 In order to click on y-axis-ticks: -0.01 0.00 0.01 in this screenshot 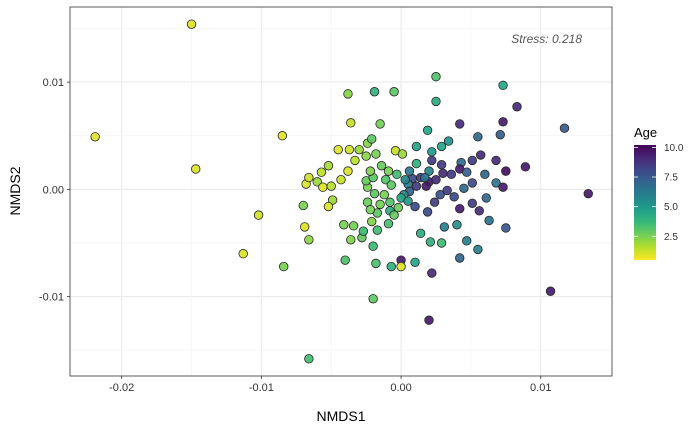, I will do `click(54, 190)`.